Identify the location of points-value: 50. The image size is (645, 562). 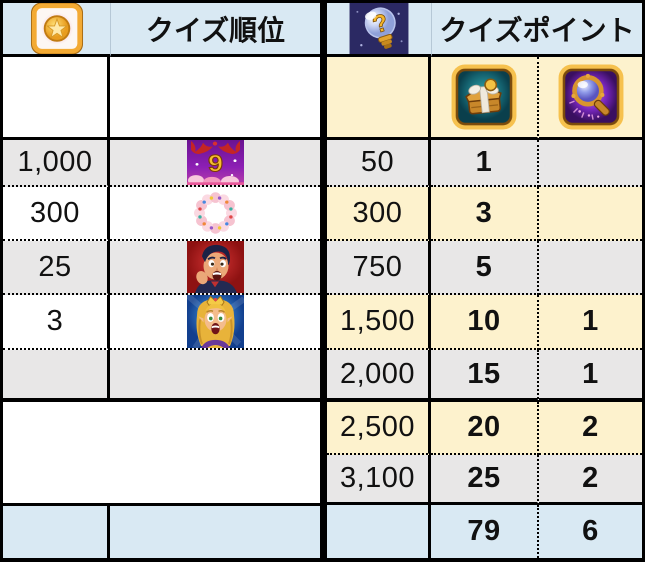
(379, 163).